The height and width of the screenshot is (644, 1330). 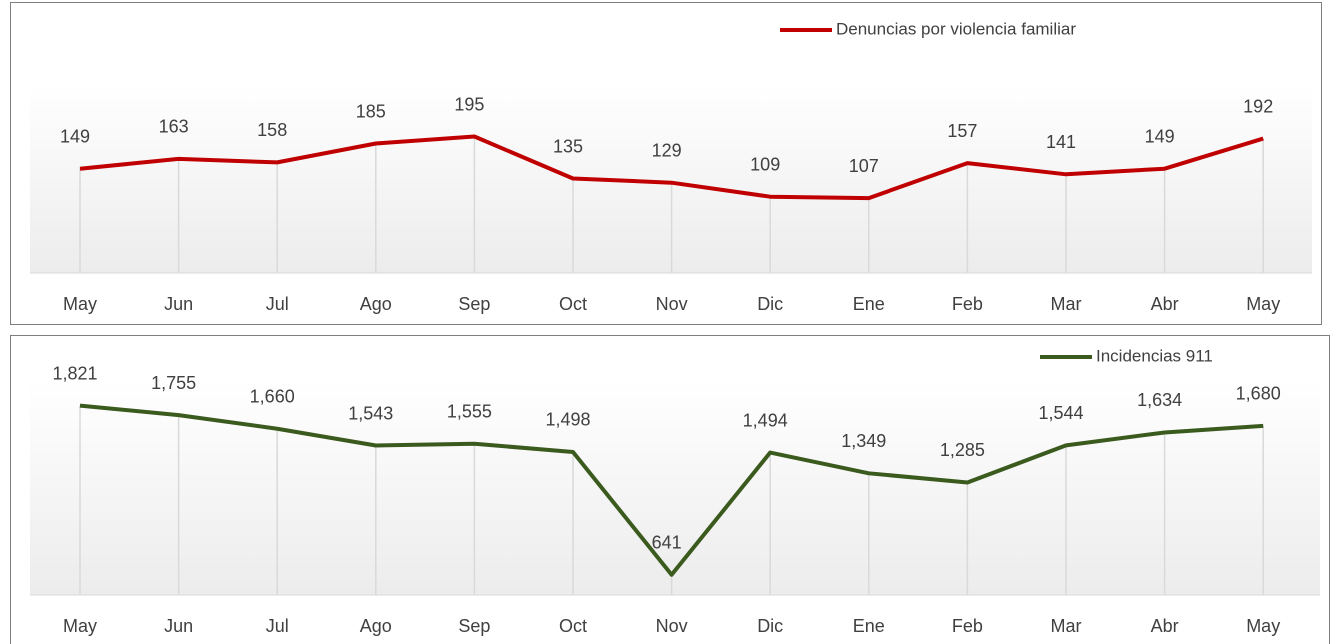 What do you see at coordinates (272, 130) in the screenshot?
I see `data-label: 158` at bounding box center [272, 130].